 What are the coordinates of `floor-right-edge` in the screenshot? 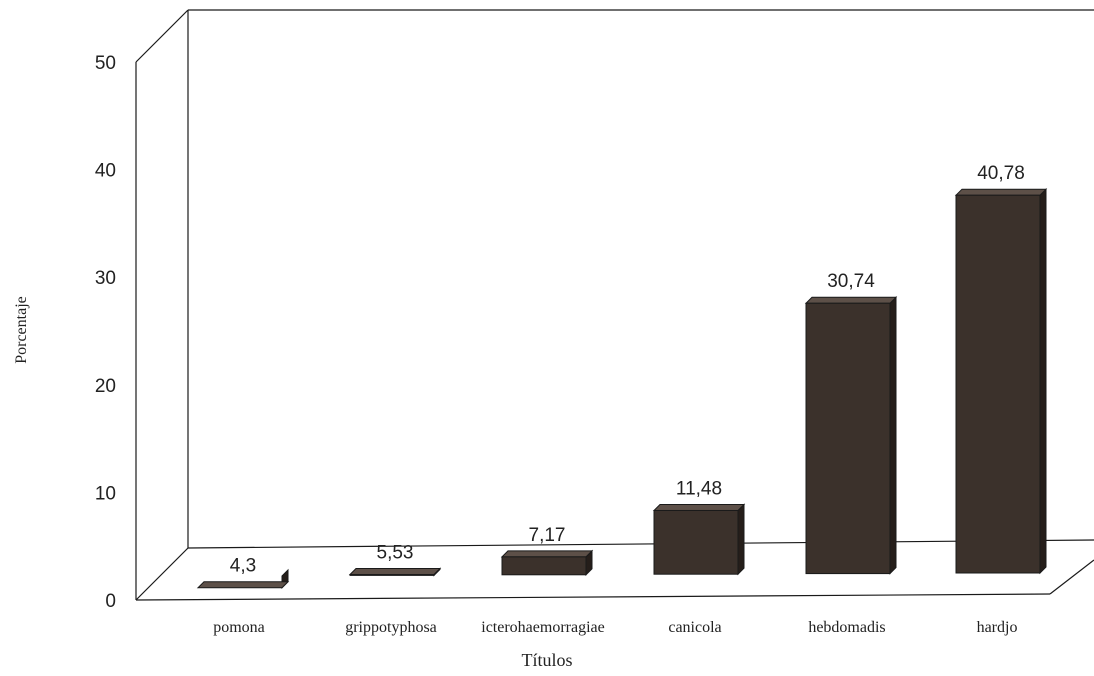 It's located at (1071, 577).